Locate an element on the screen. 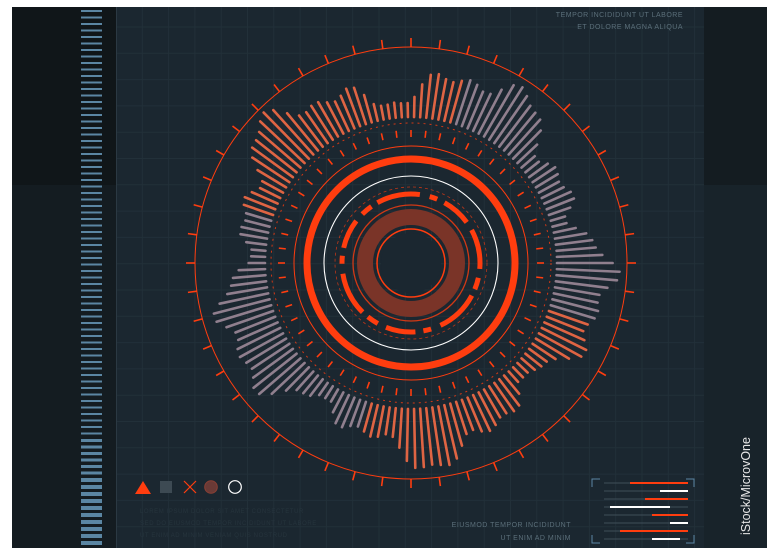  right-panel-lower is located at coordinates (735, 366).